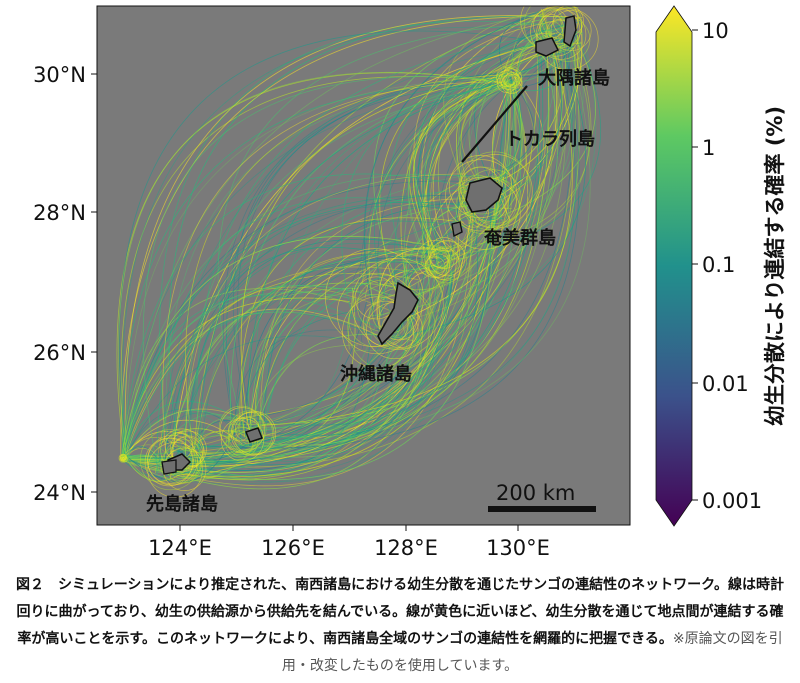 The width and height of the screenshot is (800, 683). What do you see at coordinates (182, 504) in the screenshot?
I see `region-label-sakishima: 先島諸島` at bounding box center [182, 504].